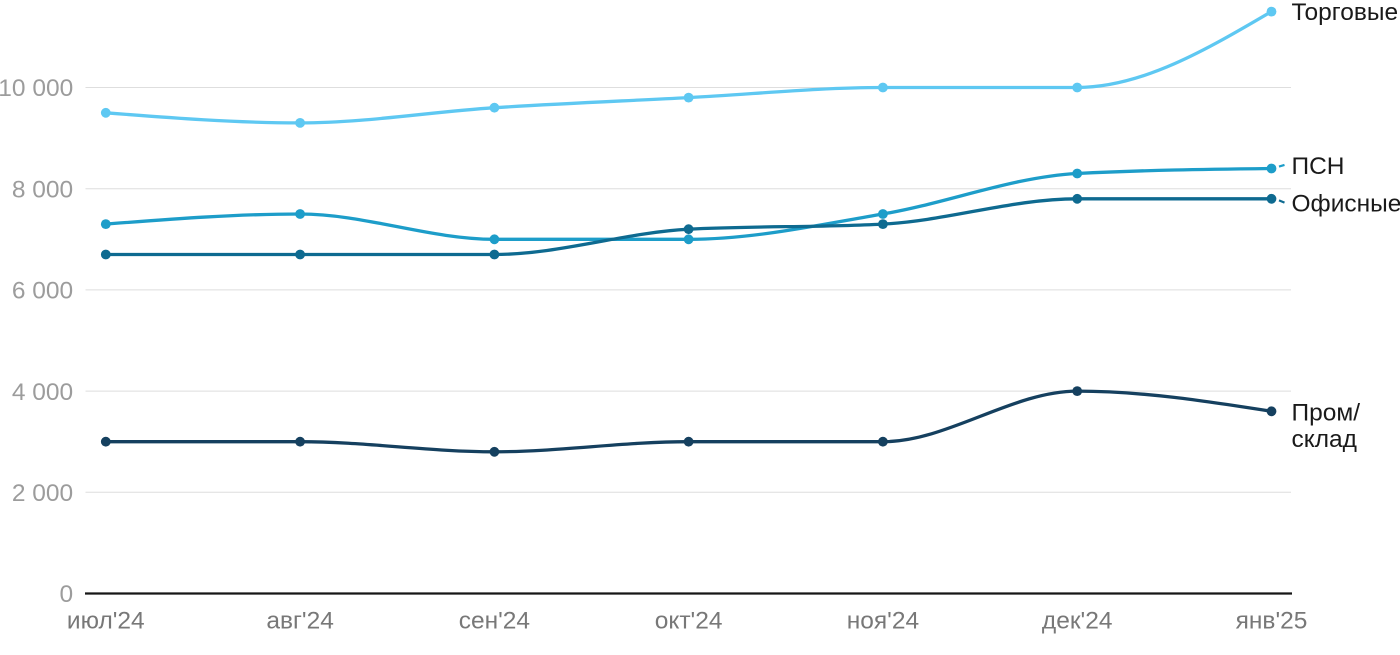  I want to click on svg-text: 10 000, so click(36, 88).